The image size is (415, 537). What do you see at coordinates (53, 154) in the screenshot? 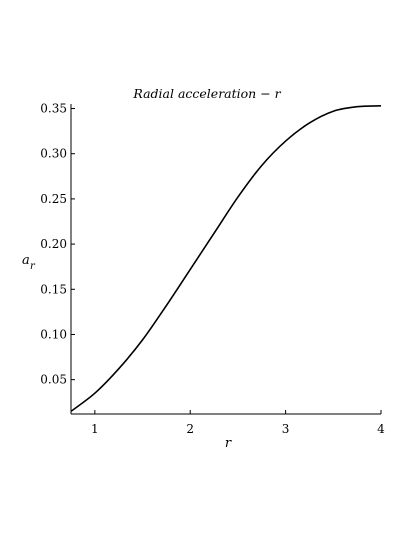
I see `y-tick-label: 0.30` at bounding box center [53, 154].